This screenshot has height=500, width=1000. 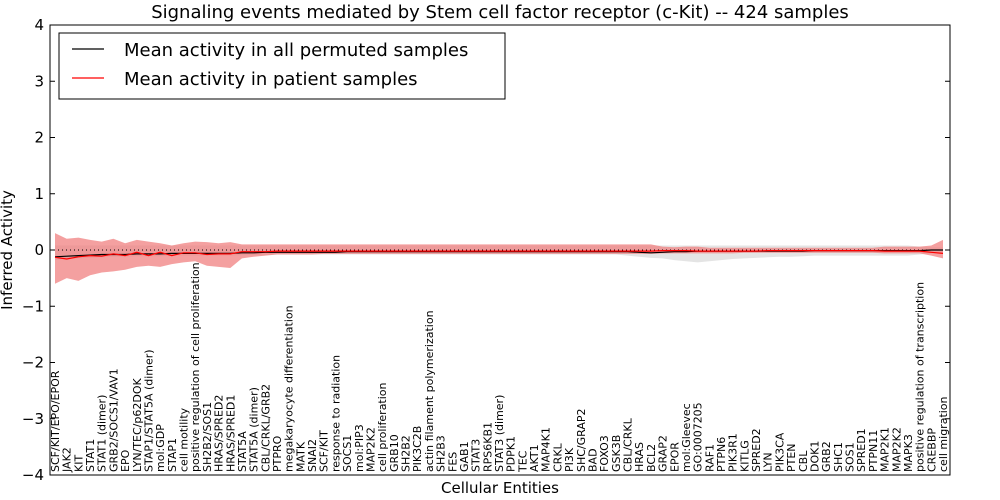 I want to click on entity-label: SOCS1, so click(x=347, y=453).